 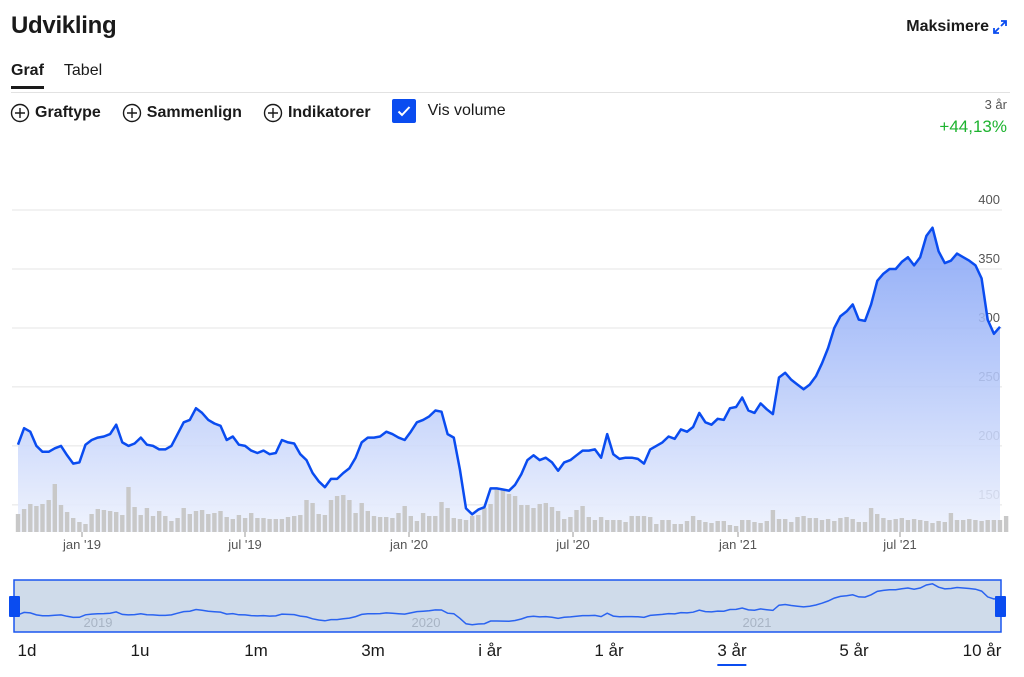 What do you see at coordinates (957, 27) in the screenshot?
I see `maximize-button: Maksimere` at bounding box center [957, 27].